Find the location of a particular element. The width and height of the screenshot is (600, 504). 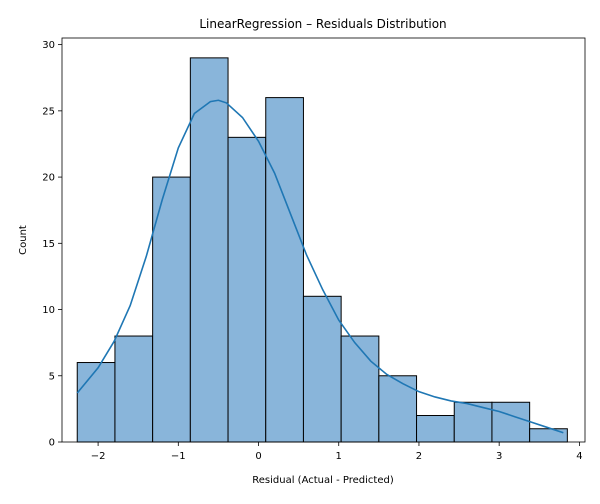

y-tick-label: 20 is located at coordinates (48, 178).